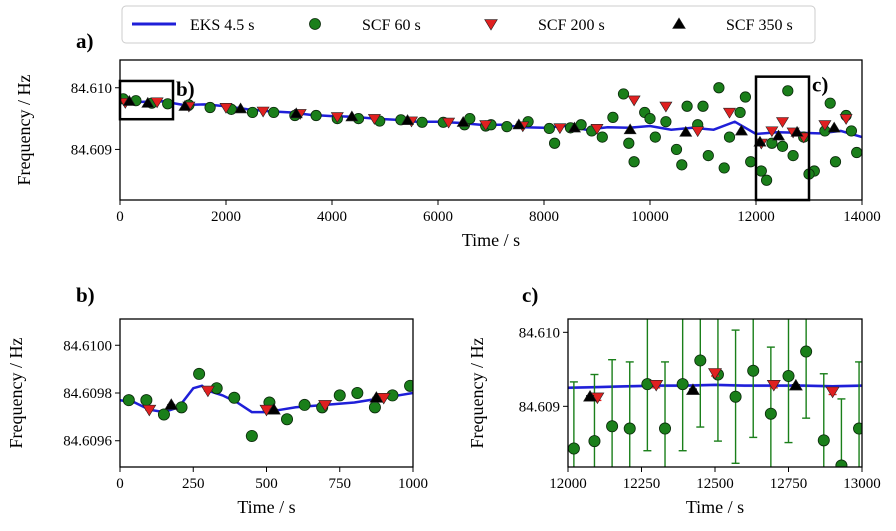 The height and width of the screenshot is (531, 896). Describe the element at coordinates (544, 217) in the screenshot. I see `x-tick-label: 8000` at that location.